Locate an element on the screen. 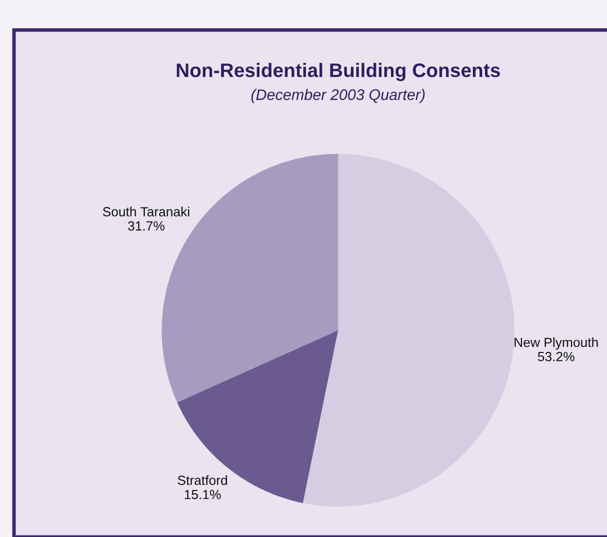 The image size is (607, 537). slice-label: Stratford is located at coordinates (202, 480).